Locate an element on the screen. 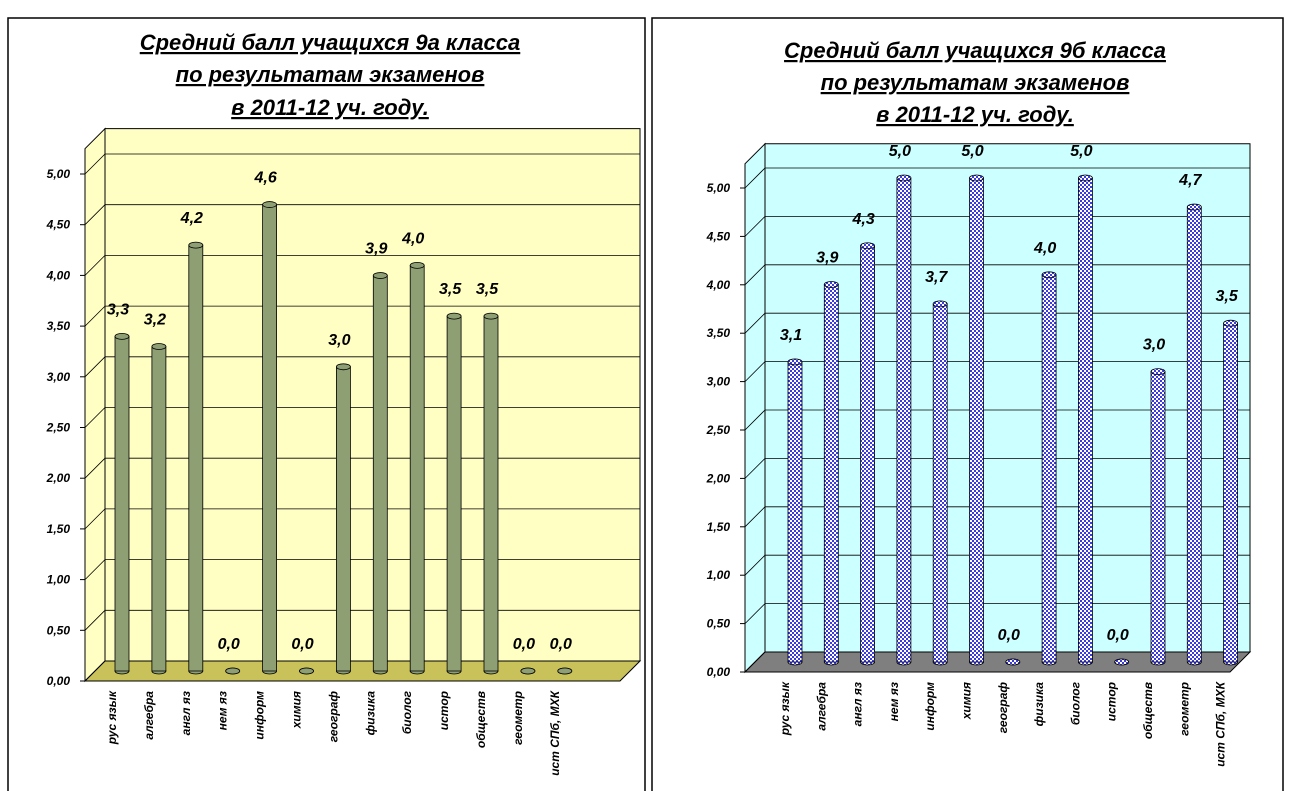  x-tick-label: физика is located at coordinates (1039, 704).